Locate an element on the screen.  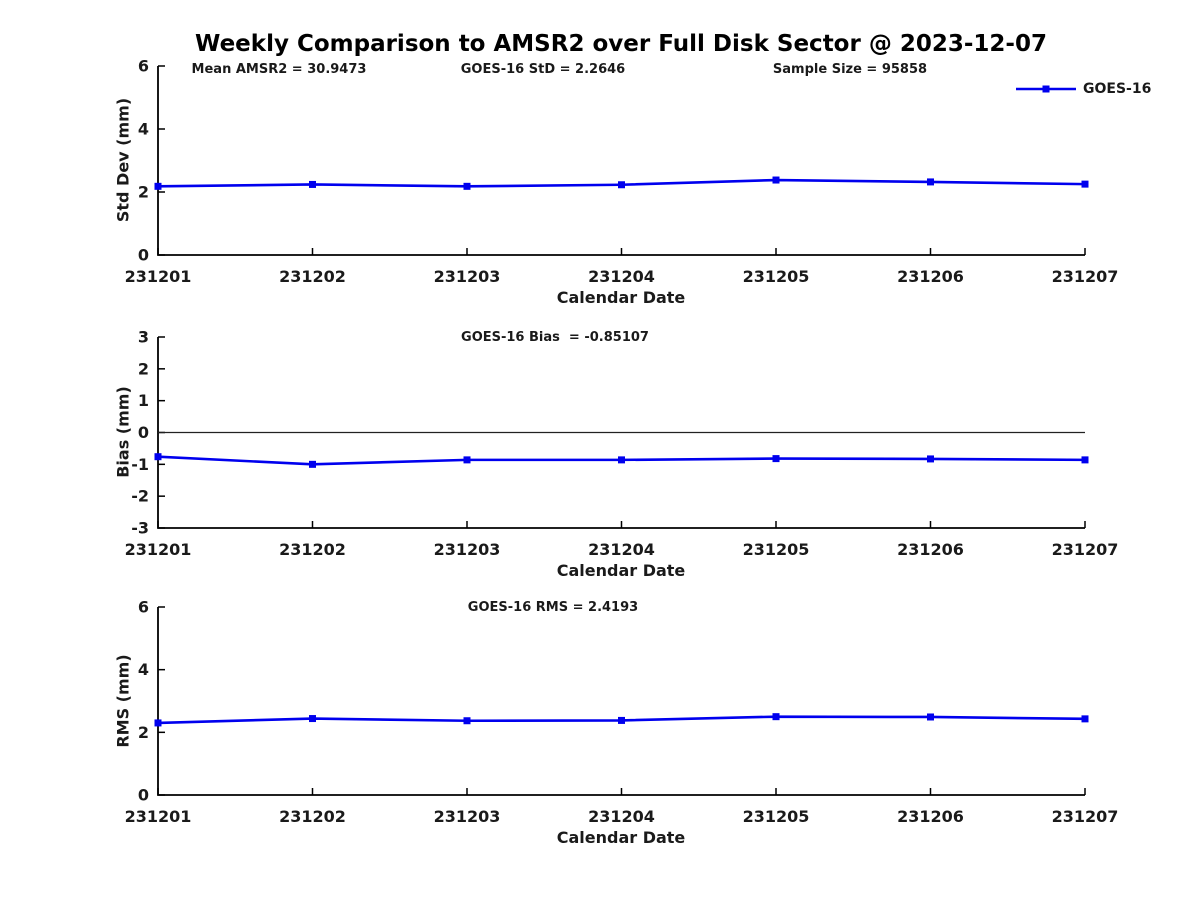
y-tick-label: 3 is located at coordinates (143, 337).